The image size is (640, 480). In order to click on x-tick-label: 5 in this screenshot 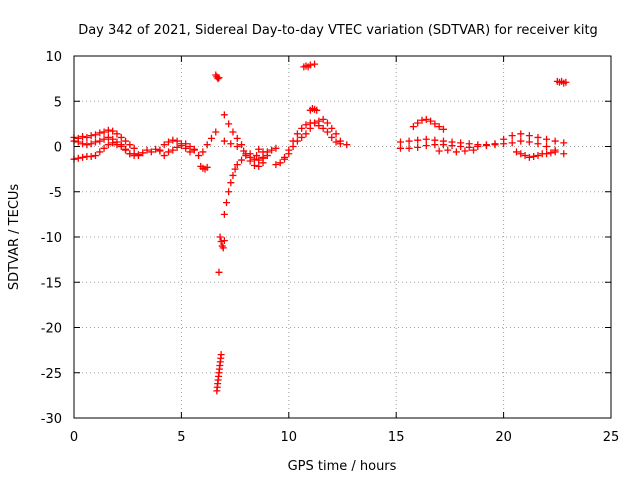, I will do `click(181, 437)`.